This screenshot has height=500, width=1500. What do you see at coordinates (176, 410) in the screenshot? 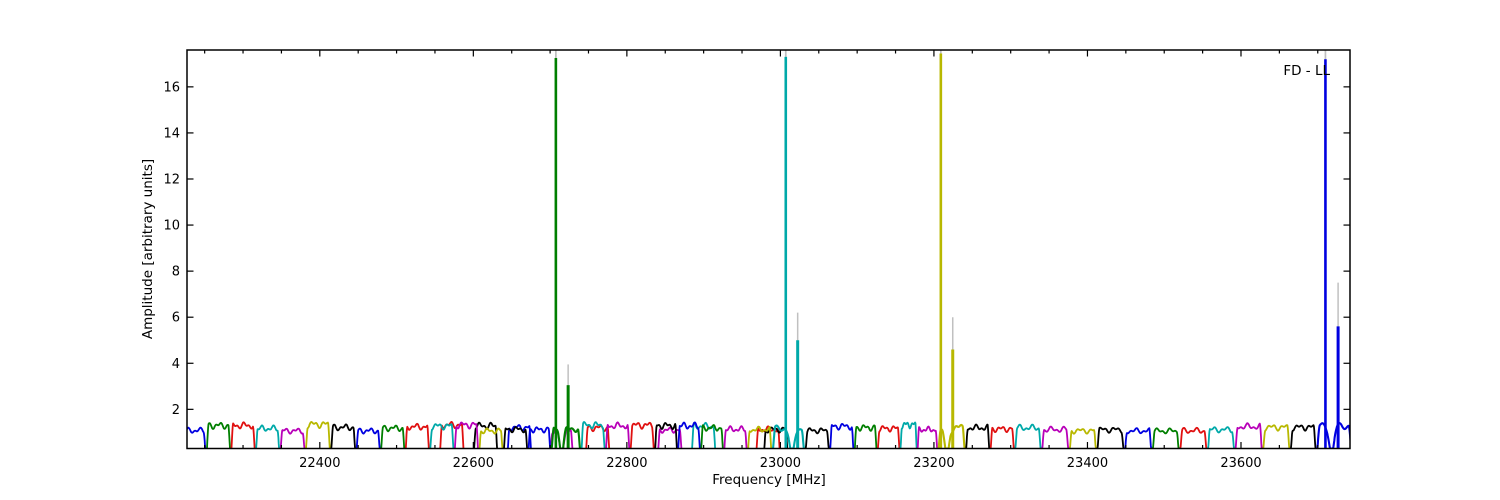
I see `y-tick-label: 2` at bounding box center [176, 410].